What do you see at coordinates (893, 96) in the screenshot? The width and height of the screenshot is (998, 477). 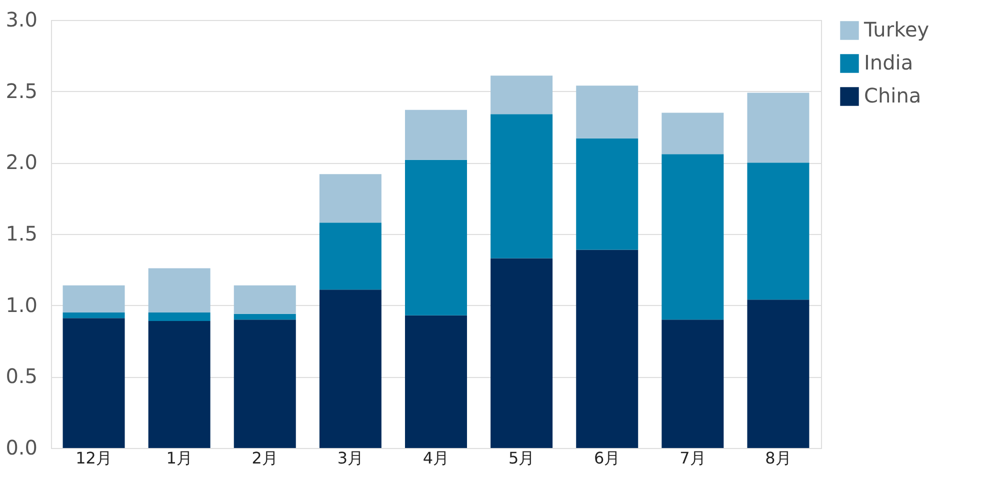 I see `legend-label: China` at bounding box center [893, 96].